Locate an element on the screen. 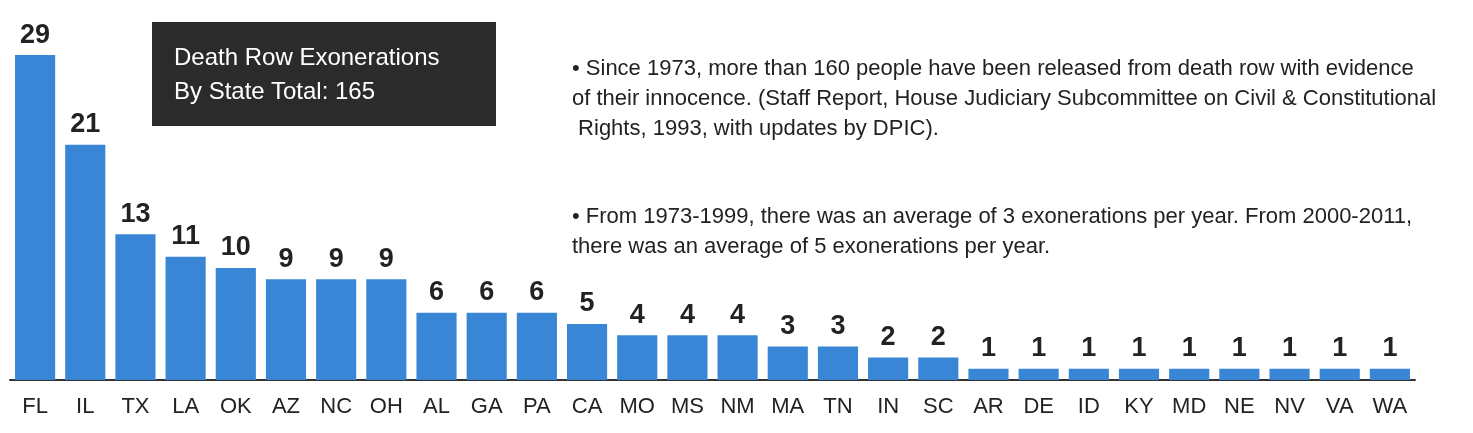 This screenshot has width=1473, height=433. x-tick-label: IN is located at coordinates (888, 405).